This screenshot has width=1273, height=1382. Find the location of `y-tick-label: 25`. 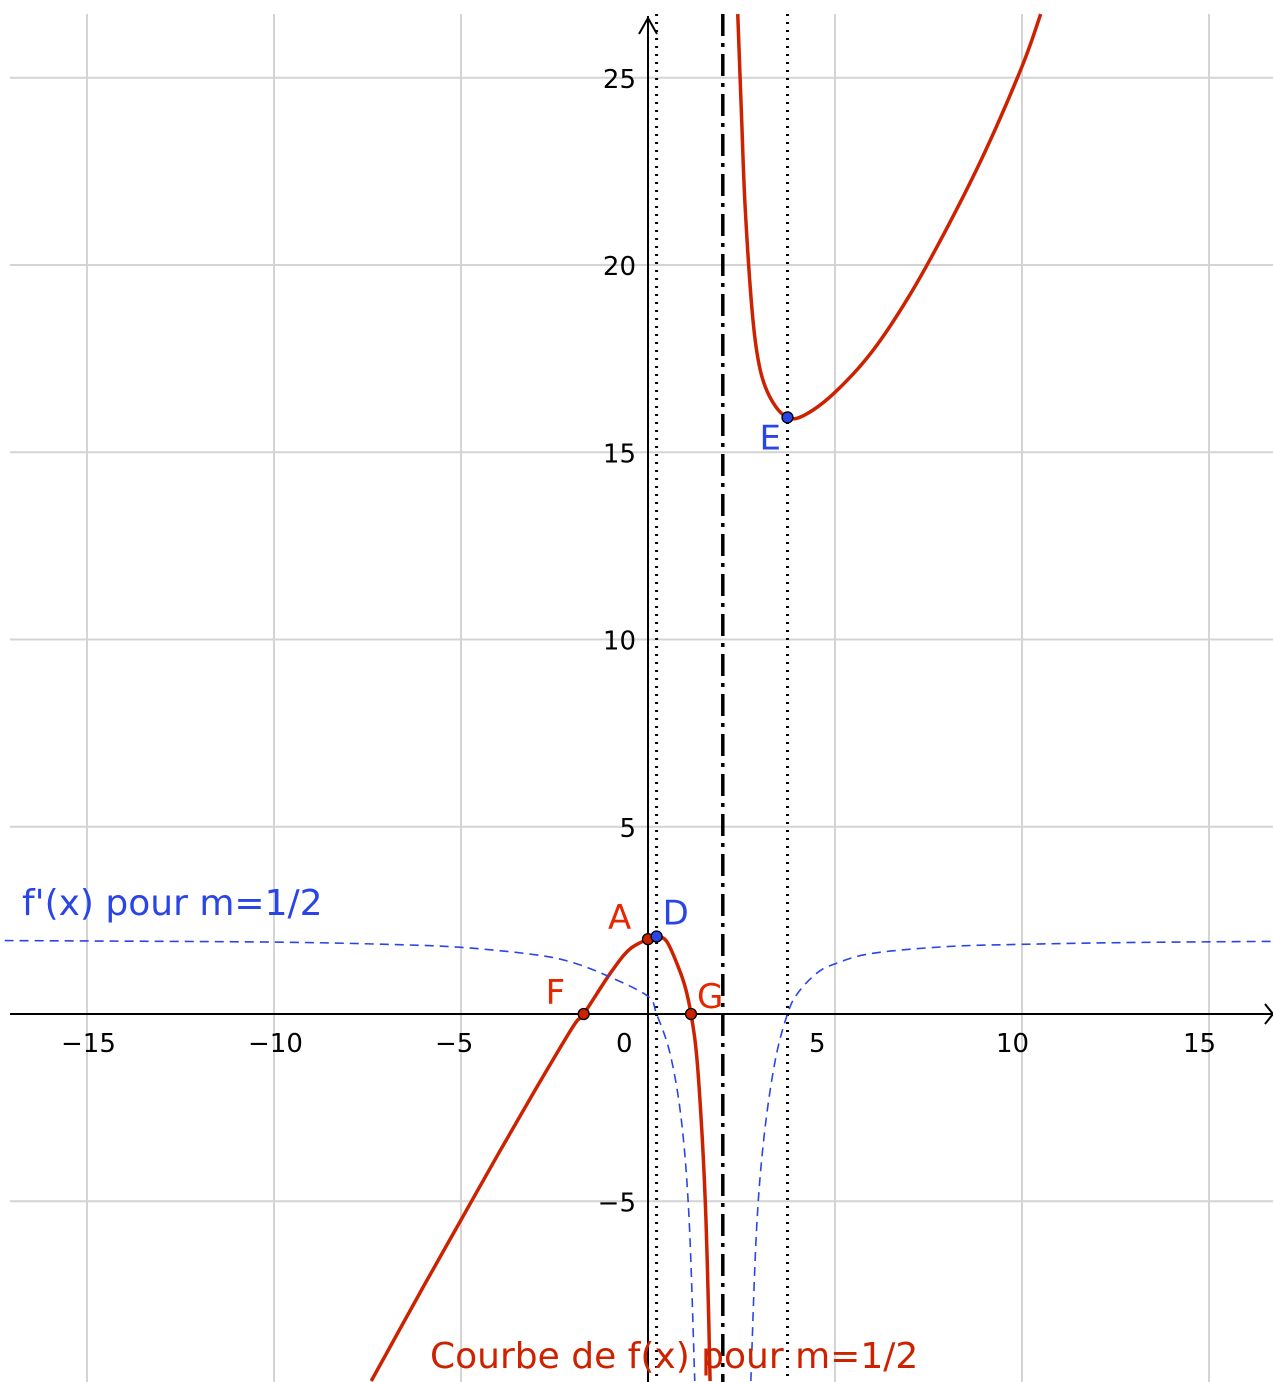

y-tick-label: 25 is located at coordinates (619, 80).